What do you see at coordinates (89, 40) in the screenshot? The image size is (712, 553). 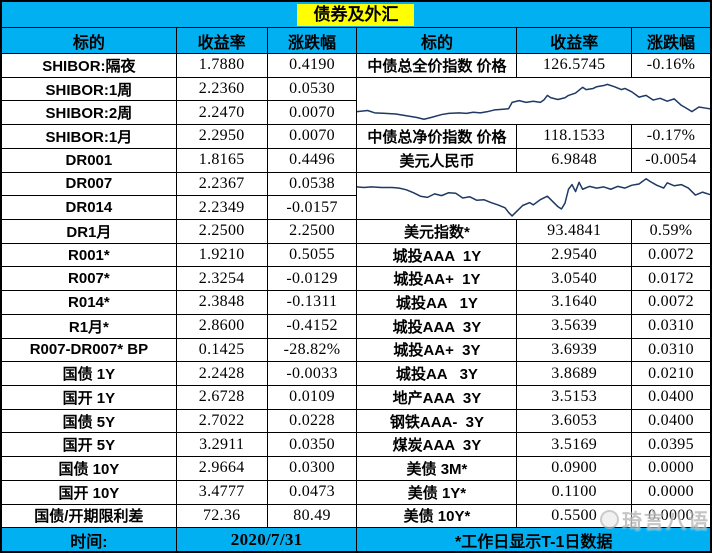 I see `header-target-left: 标的` at bounding box center [89, 40].